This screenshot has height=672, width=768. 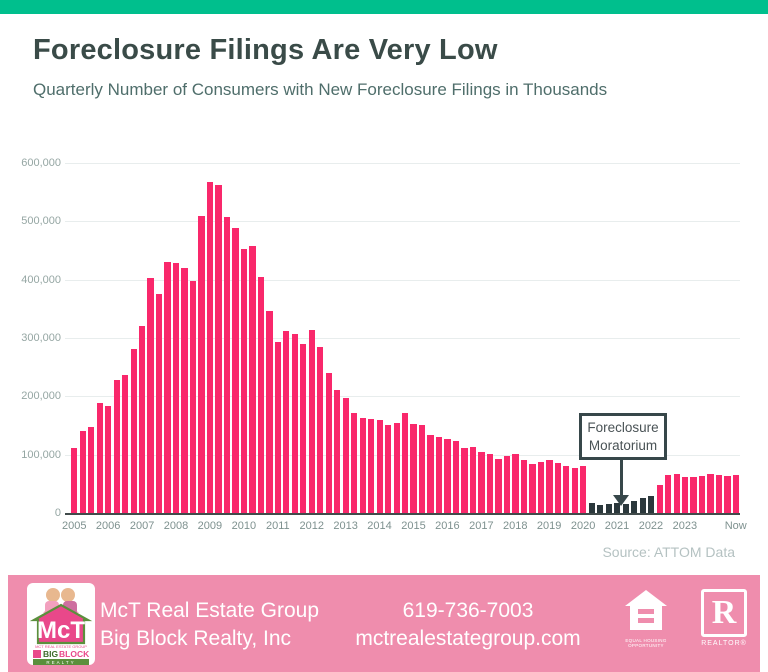 I want to click on contact-block: 619-736-7003 mctrealestategroup.com, so click(x=468, y=625).